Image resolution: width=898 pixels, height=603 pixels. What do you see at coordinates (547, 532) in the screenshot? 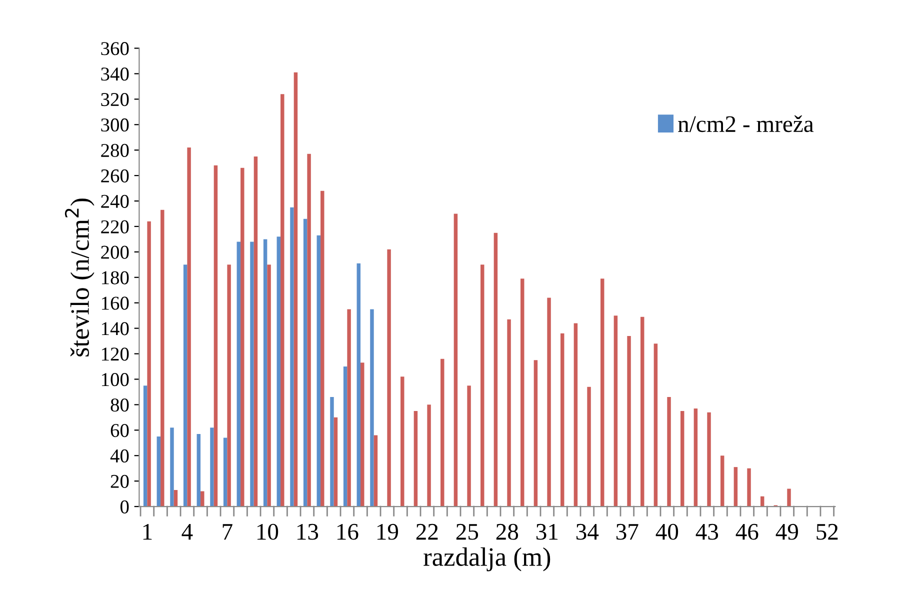
I see `x-tick-label: 31` at bounding box center [547, 532].